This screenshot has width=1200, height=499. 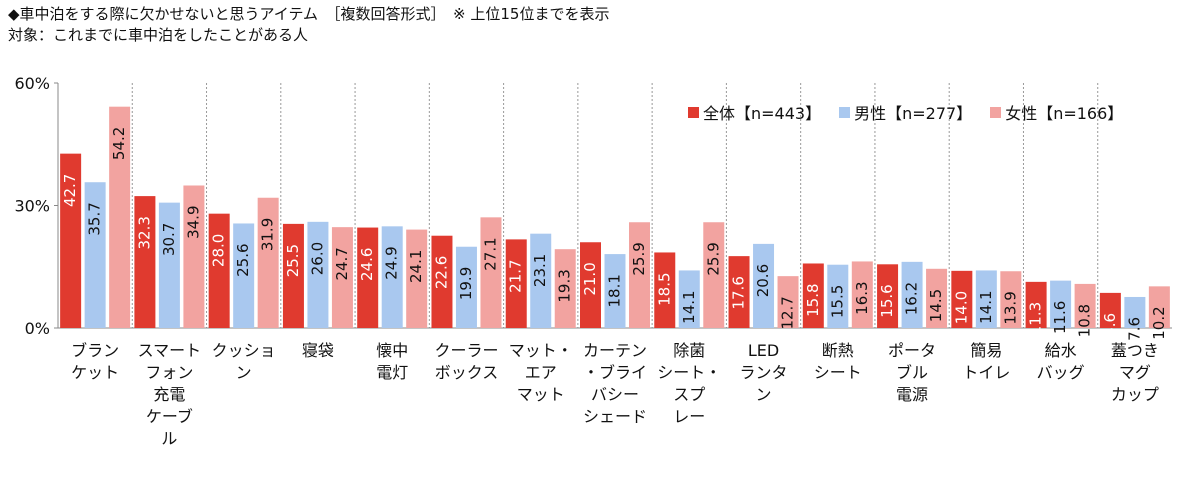 I want to click on bar-value-label: 22.6, so click(x=441, y=272).